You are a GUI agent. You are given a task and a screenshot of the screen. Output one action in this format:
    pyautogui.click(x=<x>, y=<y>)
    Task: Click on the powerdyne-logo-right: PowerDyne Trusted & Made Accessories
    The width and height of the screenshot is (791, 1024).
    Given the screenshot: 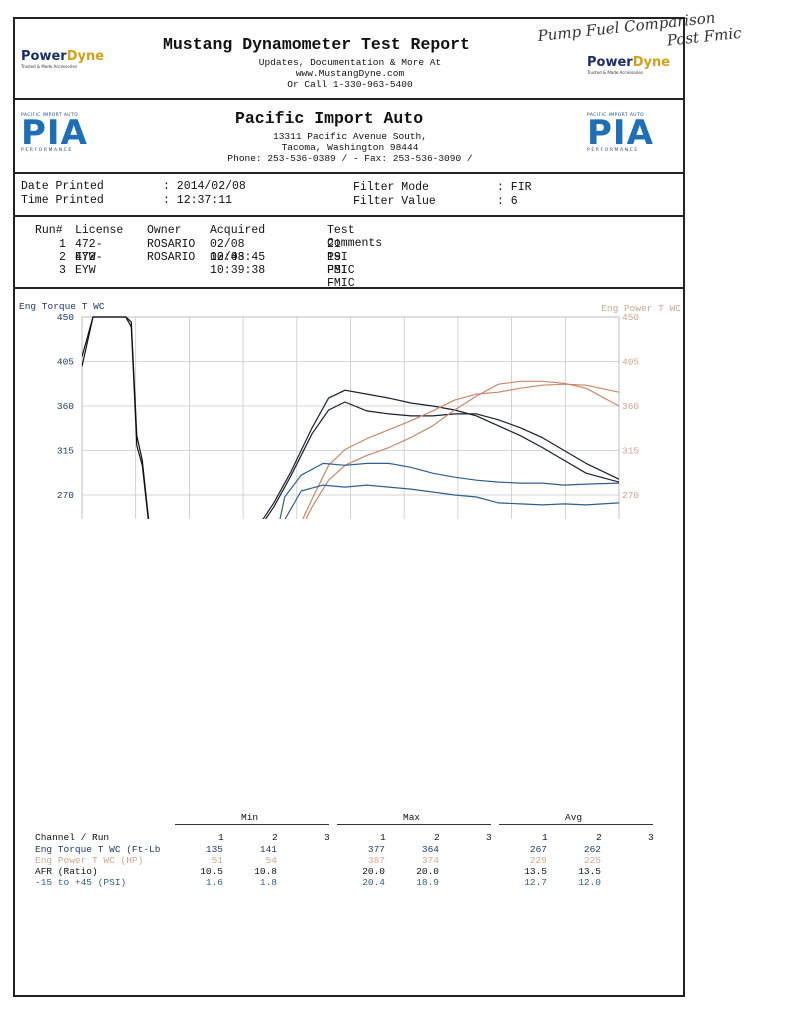 What is the action you would take?
    pyautogui.click(x=632, y=65)
    